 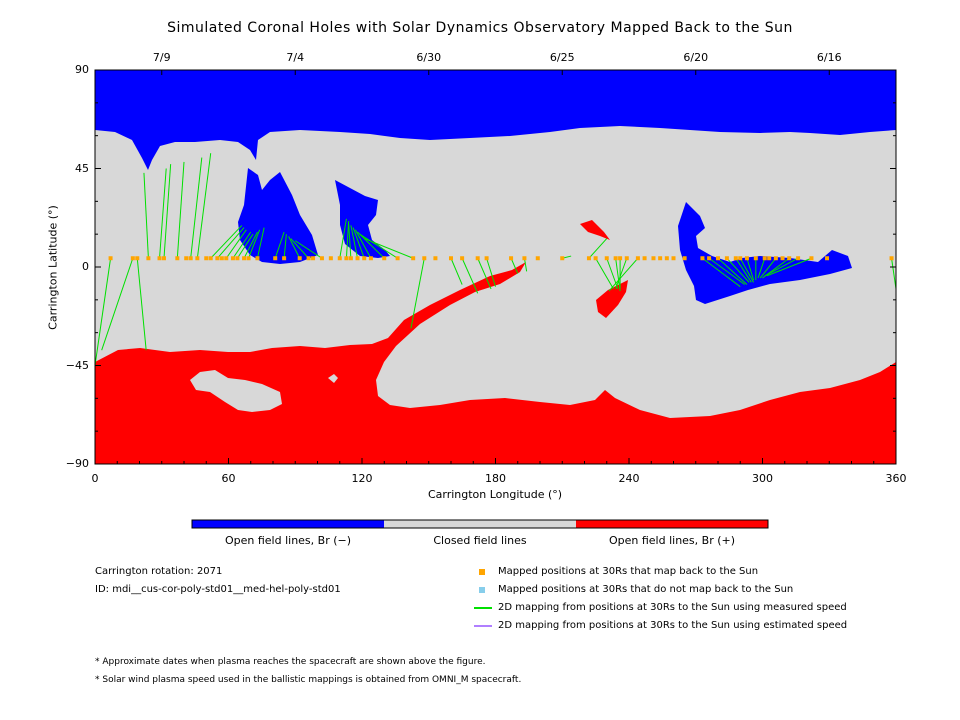 I want to click on open-negative-lobe-east, so click(x=765, y=253).